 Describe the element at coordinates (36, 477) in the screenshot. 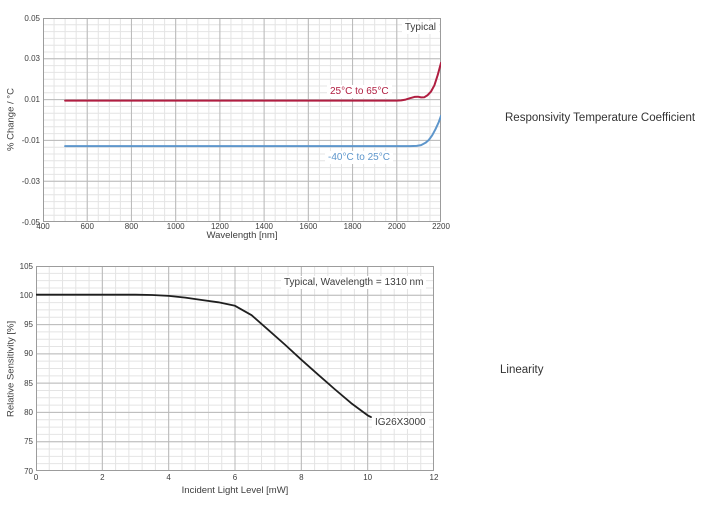

I see `x-tick-label: 0` at that location.